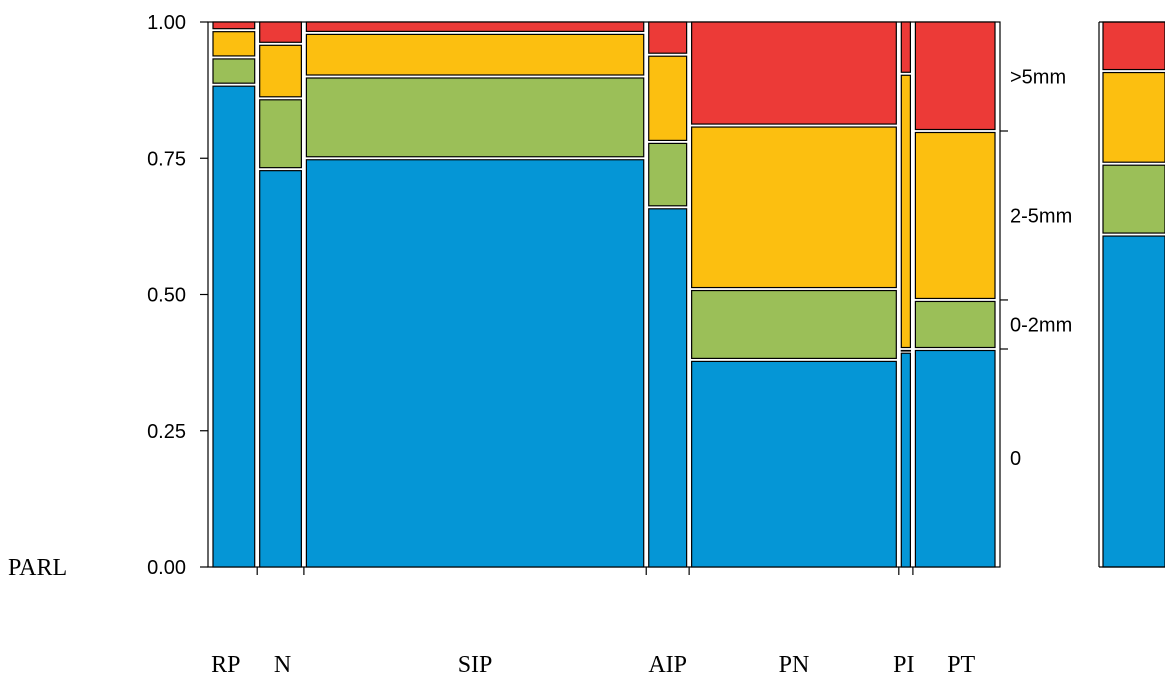 This screenshot has width=1165, height=679. I want to click on y-tick-label: 1.00, so click(166, 23).